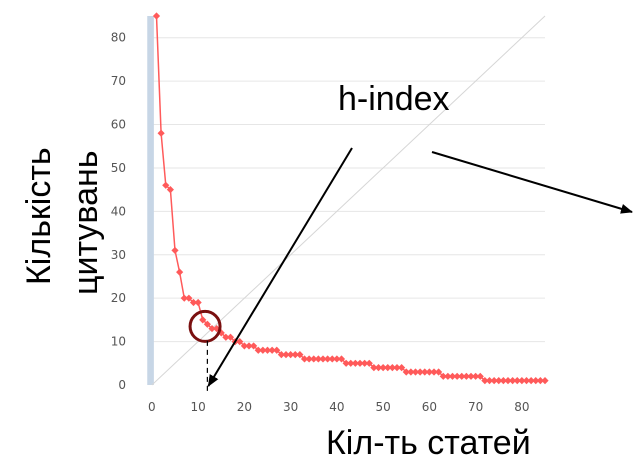  Describe the element at coordinates (244, 407) in the screenshot. I see `x-tick-label: 20` at that location.